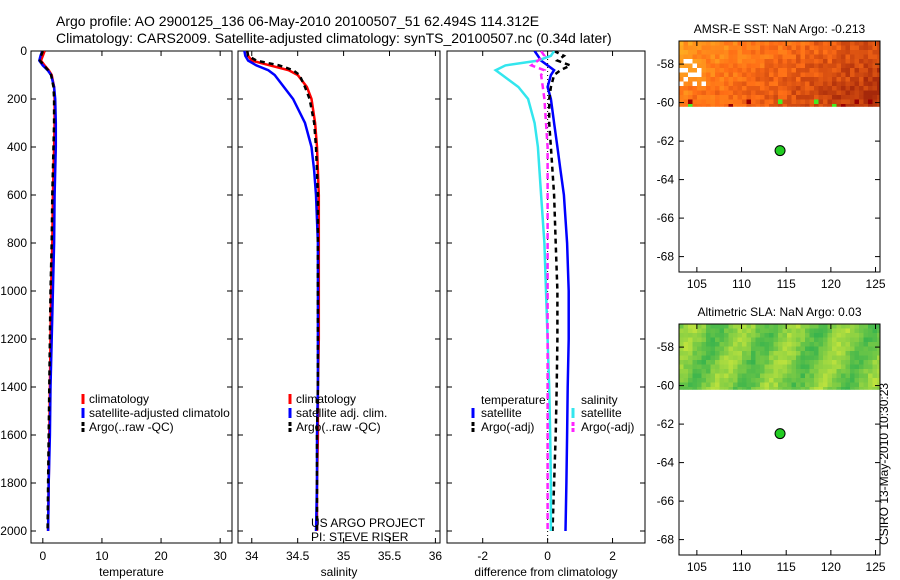  Describe the element at coordinates (102, 556) in the screenshot. I see `x-tick-label: 10` at that location.